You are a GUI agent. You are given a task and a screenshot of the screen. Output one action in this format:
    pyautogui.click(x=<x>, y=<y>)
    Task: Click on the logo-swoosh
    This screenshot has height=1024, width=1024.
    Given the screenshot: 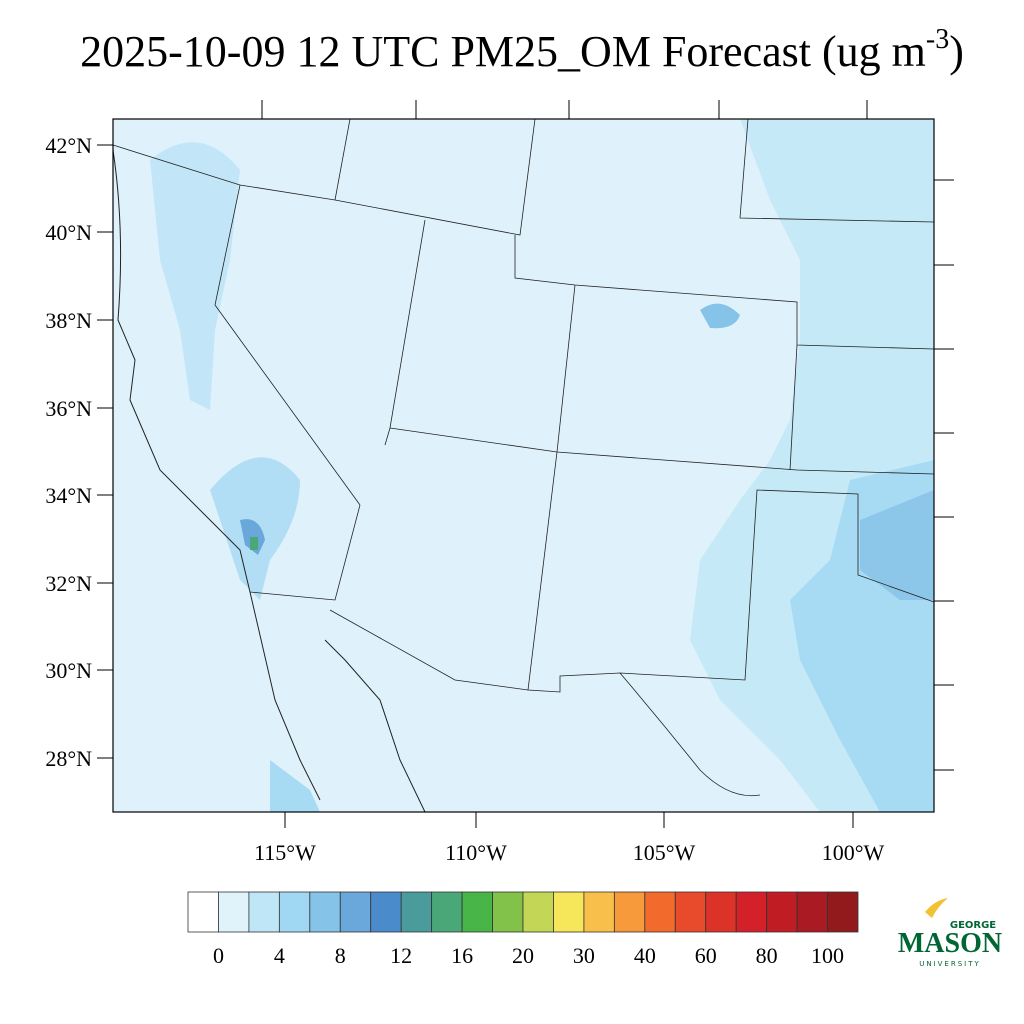 What is the action you would take?
    pyautogui.click(x=936, y=908)
    